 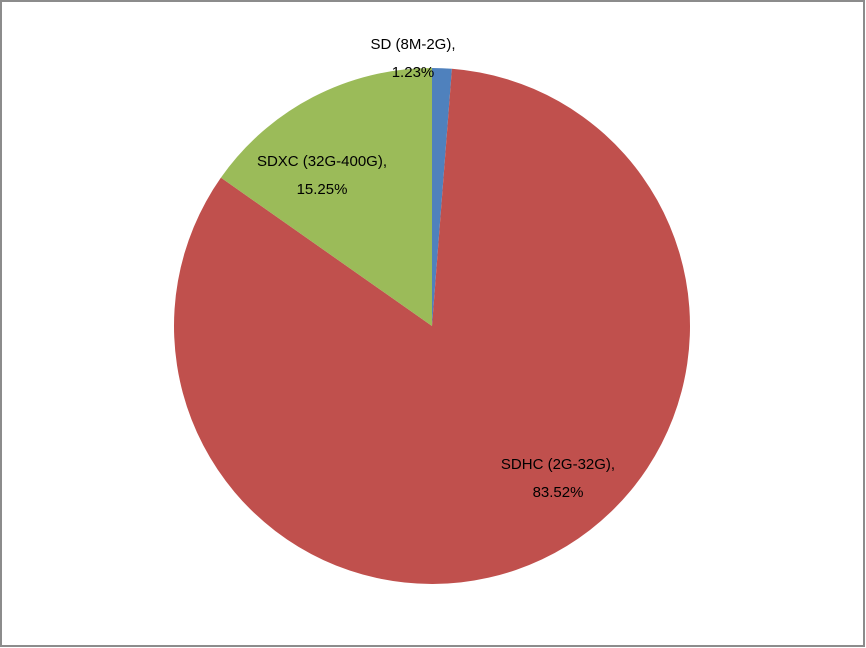 I want to click on data-label: SDXC (32G-400G), 15.25%, so click(x=322, y=175).